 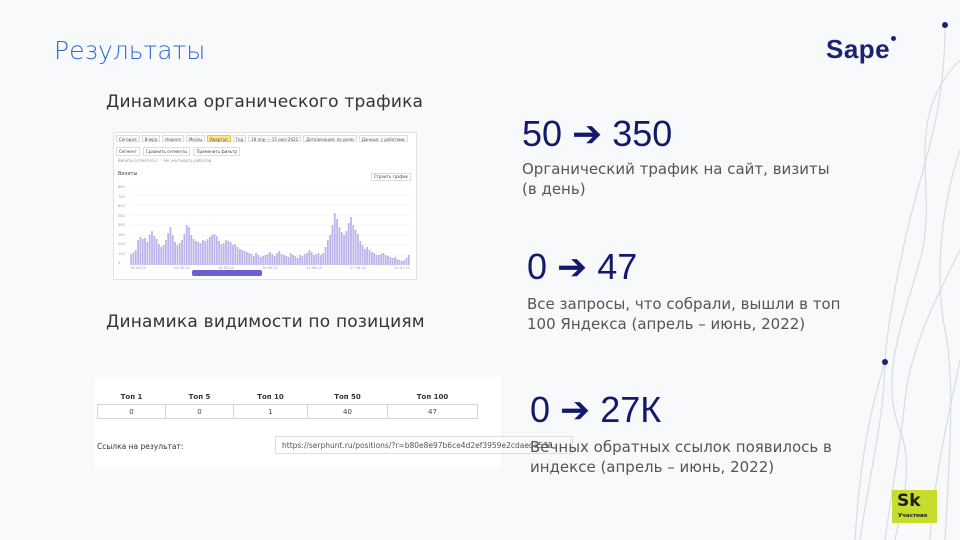 What do you see at coordinates (347, 397) in the screenshot?
I see `header-top50: Топ 50` at bounding box center [347, 397].